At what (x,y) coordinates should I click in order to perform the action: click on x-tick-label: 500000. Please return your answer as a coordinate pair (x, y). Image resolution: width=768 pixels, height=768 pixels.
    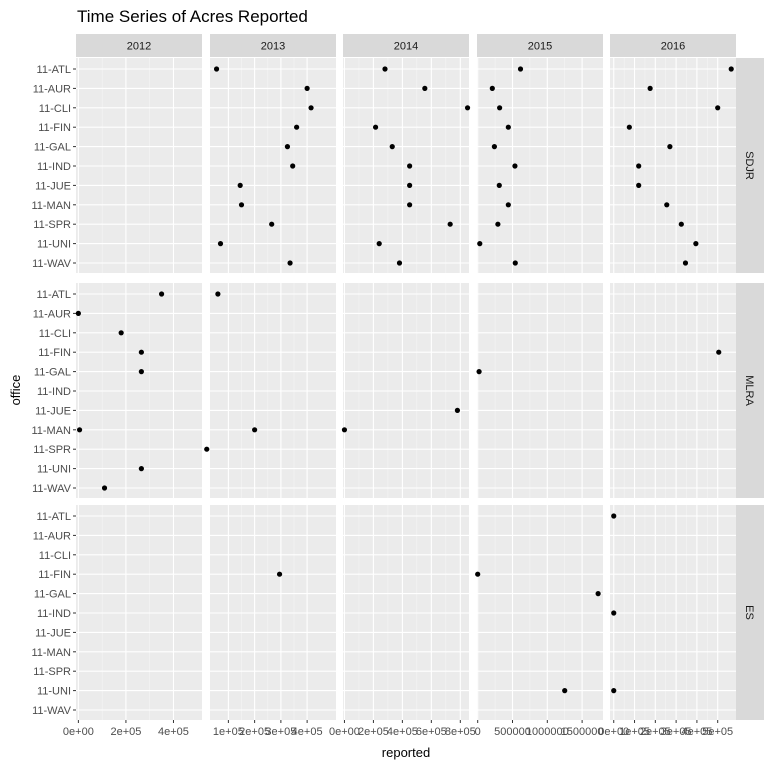
    Looking at the image, I should click on (512, 732).